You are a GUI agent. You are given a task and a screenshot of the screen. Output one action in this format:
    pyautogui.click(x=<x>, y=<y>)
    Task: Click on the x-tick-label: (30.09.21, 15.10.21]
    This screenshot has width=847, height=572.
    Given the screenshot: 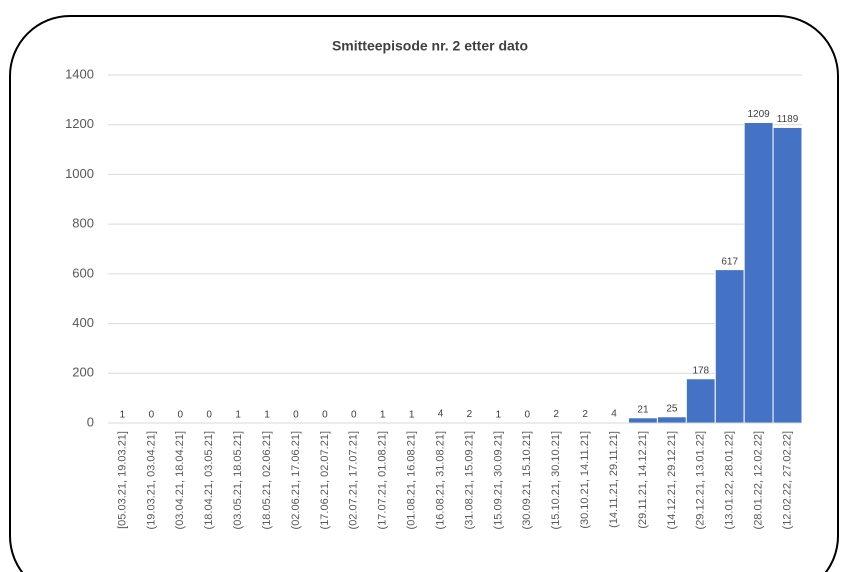 What is the action you would take?
    pyautogui.click(x=527, y=480)
    